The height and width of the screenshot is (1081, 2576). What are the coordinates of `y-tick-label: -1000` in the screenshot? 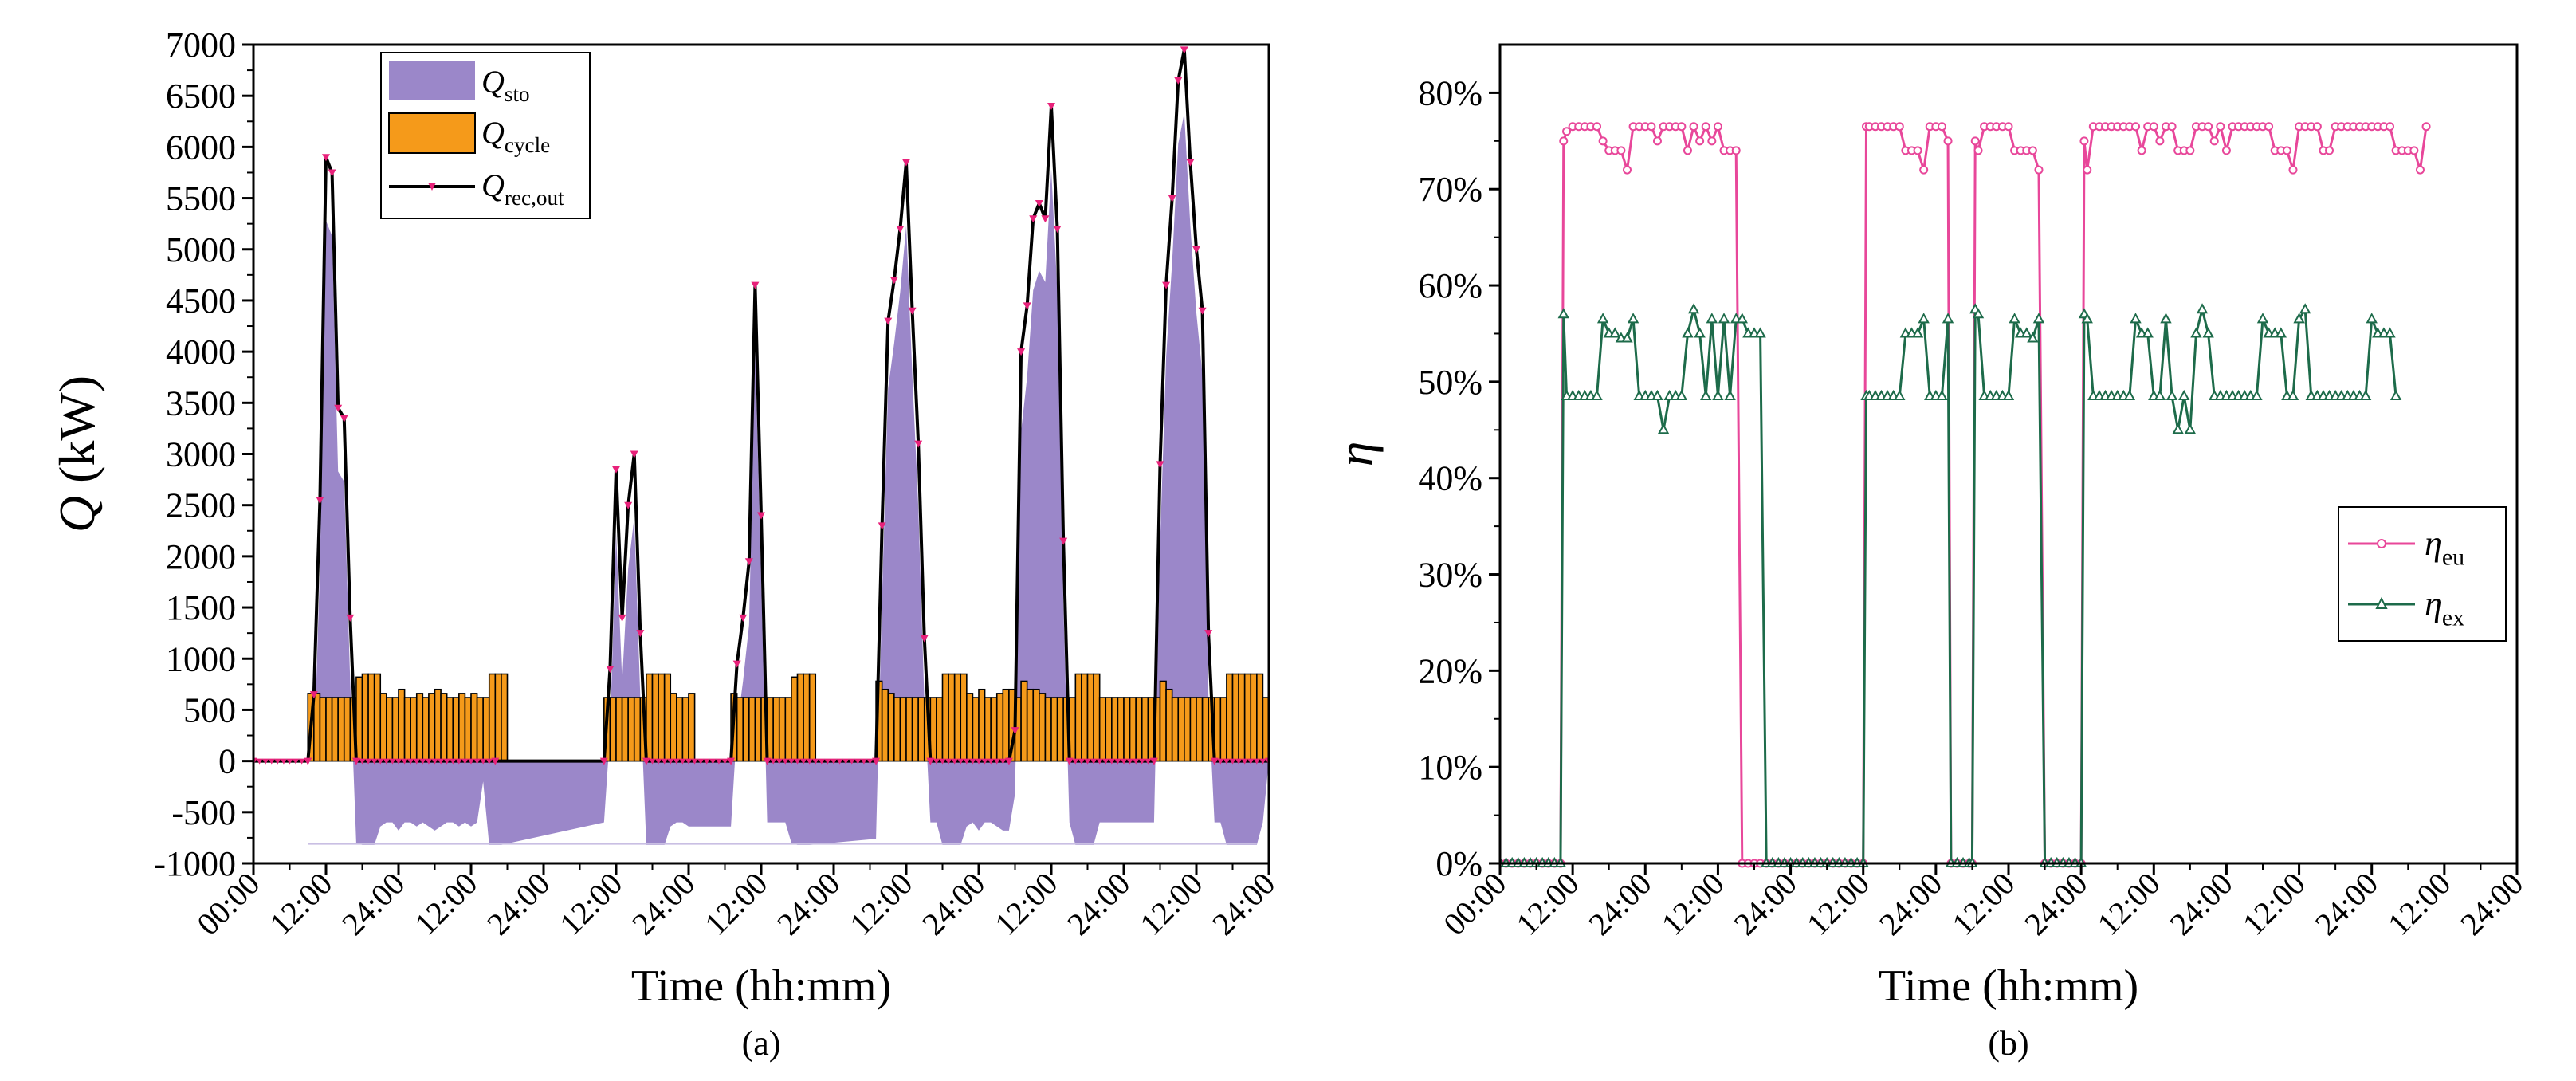 It's located at (195, 863).